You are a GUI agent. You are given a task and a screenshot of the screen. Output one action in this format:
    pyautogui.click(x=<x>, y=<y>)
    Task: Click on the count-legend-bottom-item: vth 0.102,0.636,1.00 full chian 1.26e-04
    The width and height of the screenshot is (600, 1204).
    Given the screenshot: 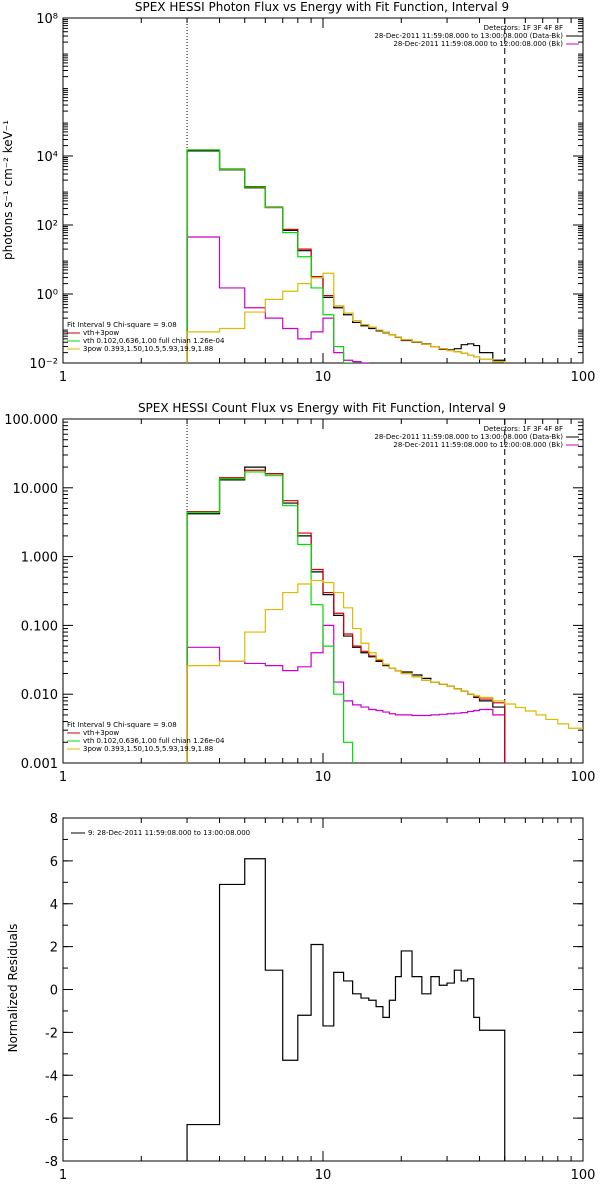 What is the action you would take?
    pyautogui.click(x=154, y=741)
    